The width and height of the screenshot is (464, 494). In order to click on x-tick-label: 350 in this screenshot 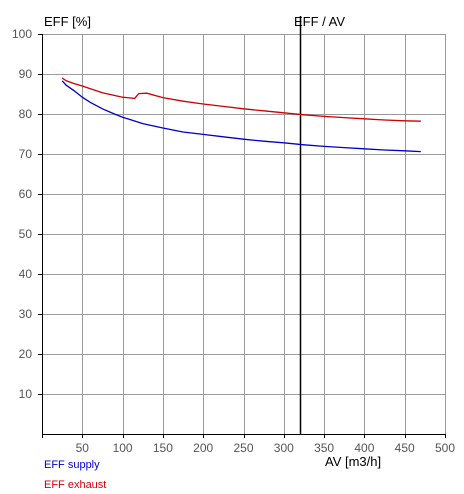, I will do `click(324, 448)`.